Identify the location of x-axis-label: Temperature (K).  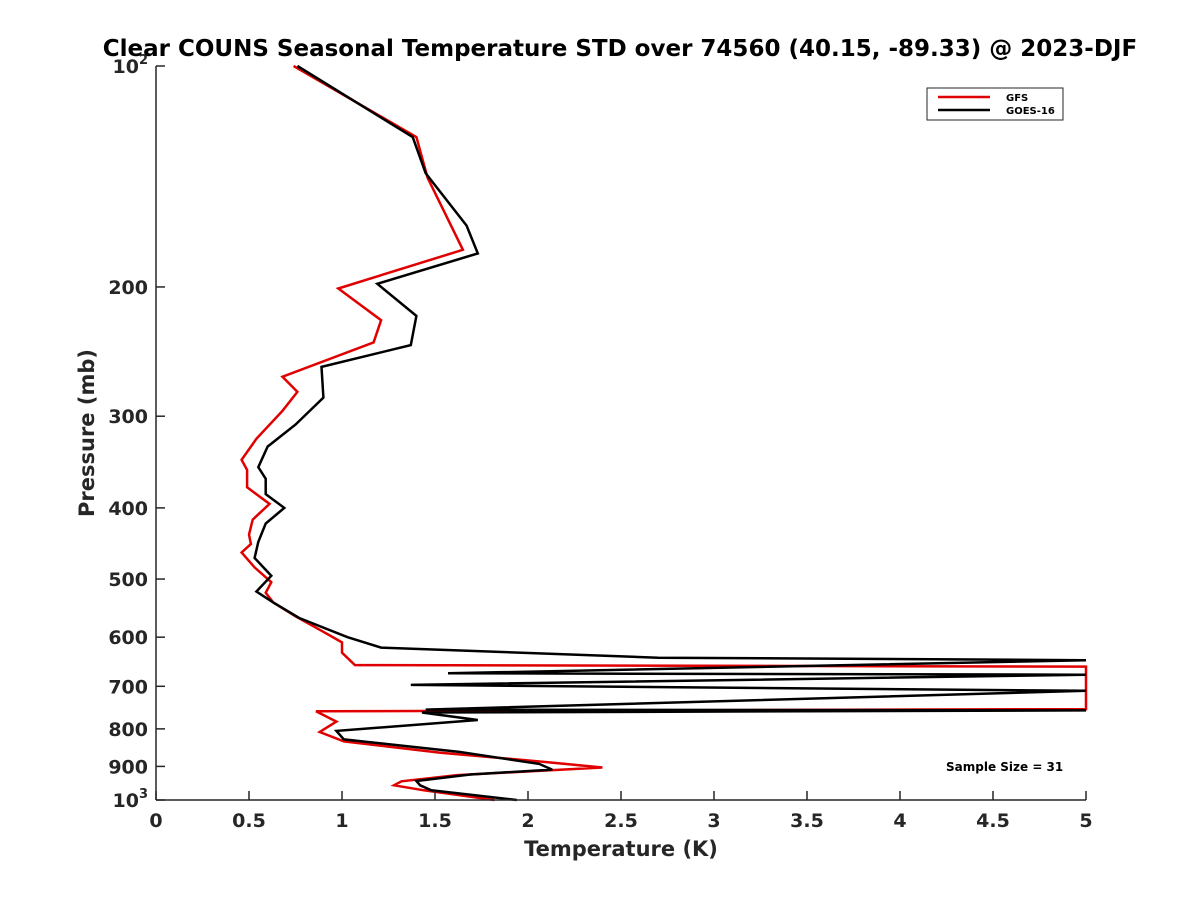
(621, 849).